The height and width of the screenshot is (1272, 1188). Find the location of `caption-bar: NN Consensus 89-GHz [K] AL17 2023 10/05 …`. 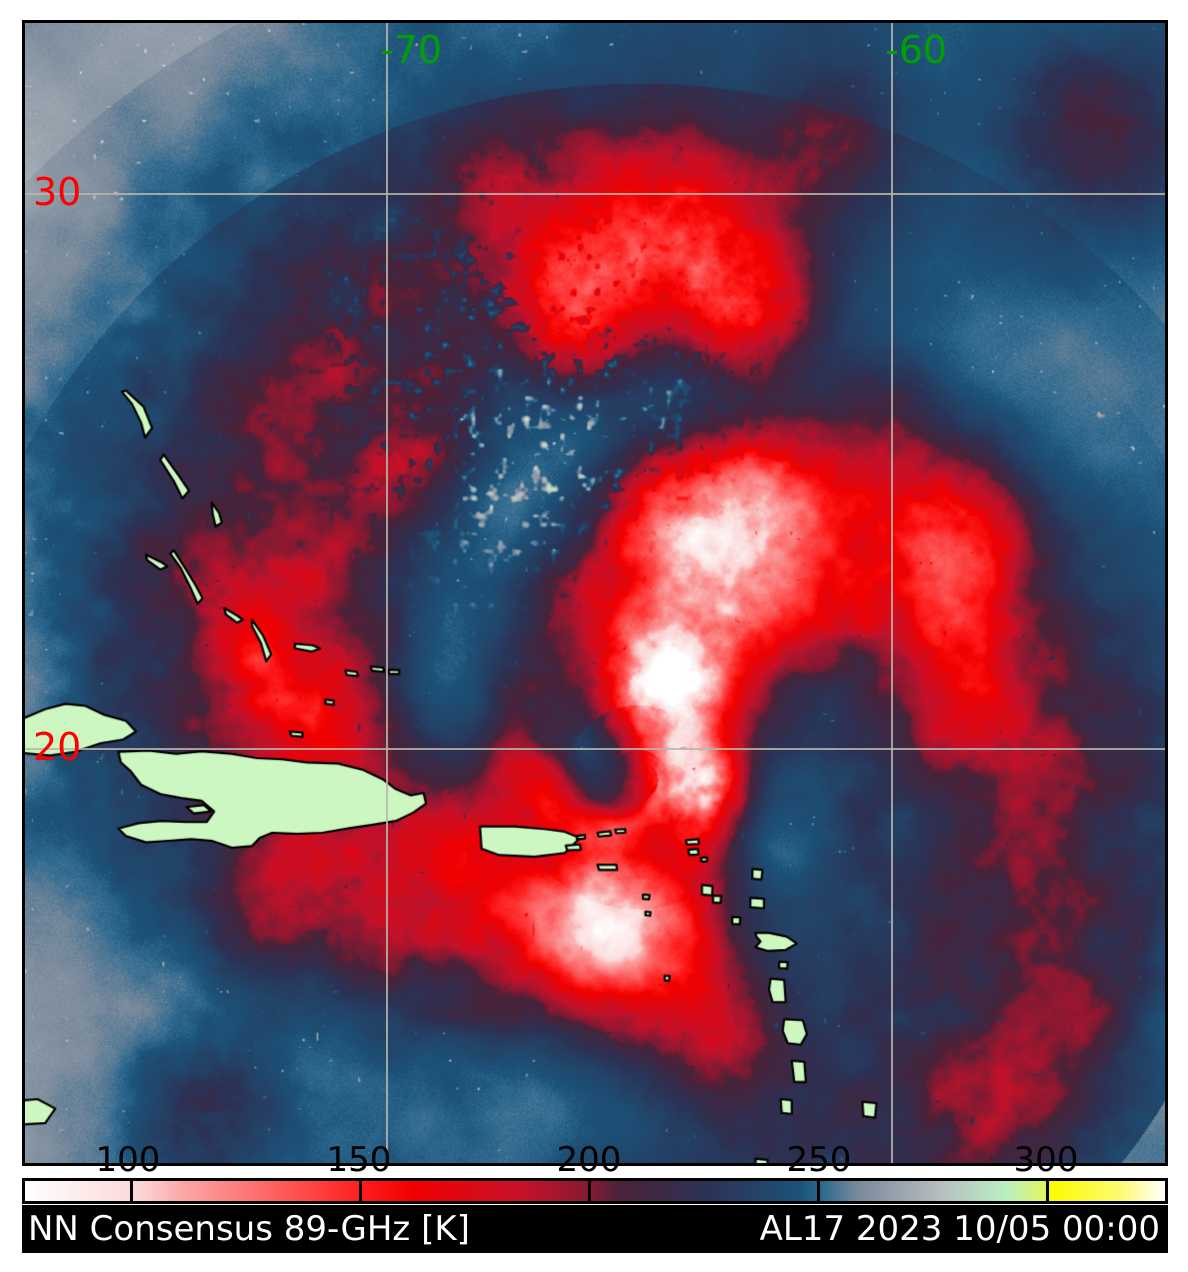

caption-bar: NN Consensus 89-GHz [K] AL17 2023 10/05 … is located at coordinates (595, 1229).